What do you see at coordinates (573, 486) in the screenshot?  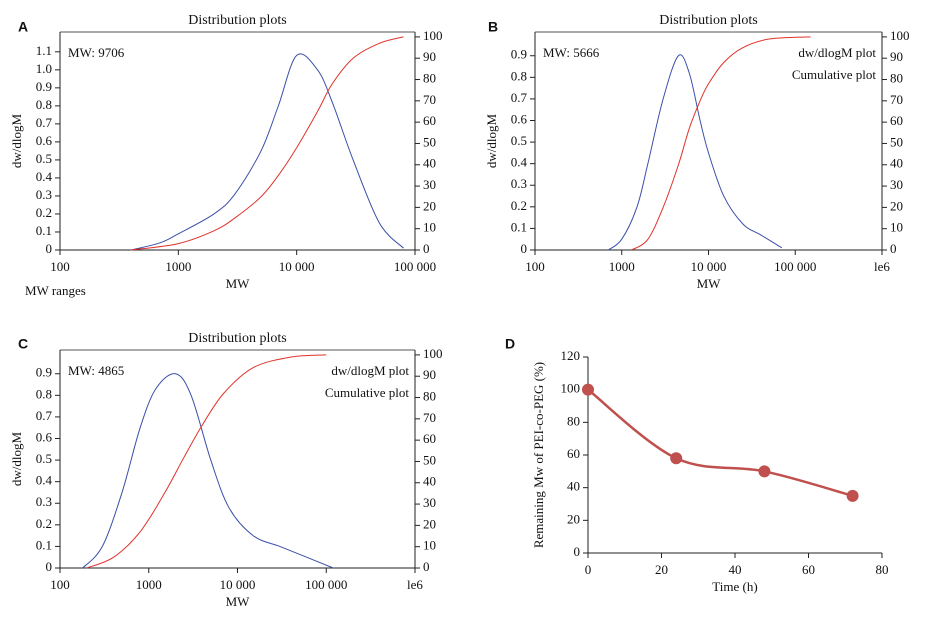 I see `y-tick-label: 40` at bounding box center [573, 486].